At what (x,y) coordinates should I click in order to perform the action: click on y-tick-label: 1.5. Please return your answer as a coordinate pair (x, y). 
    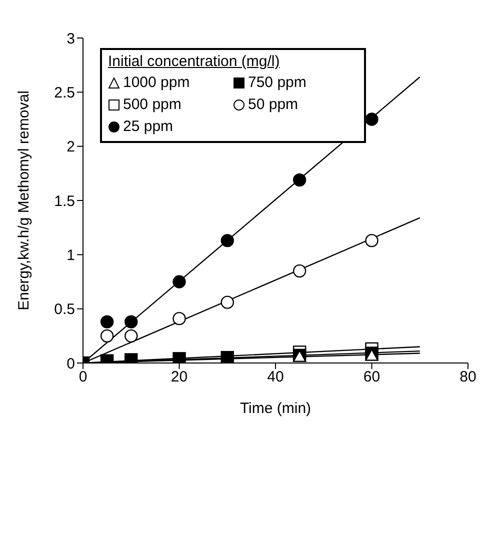
    Looking at the image, I should click on (64, 201).